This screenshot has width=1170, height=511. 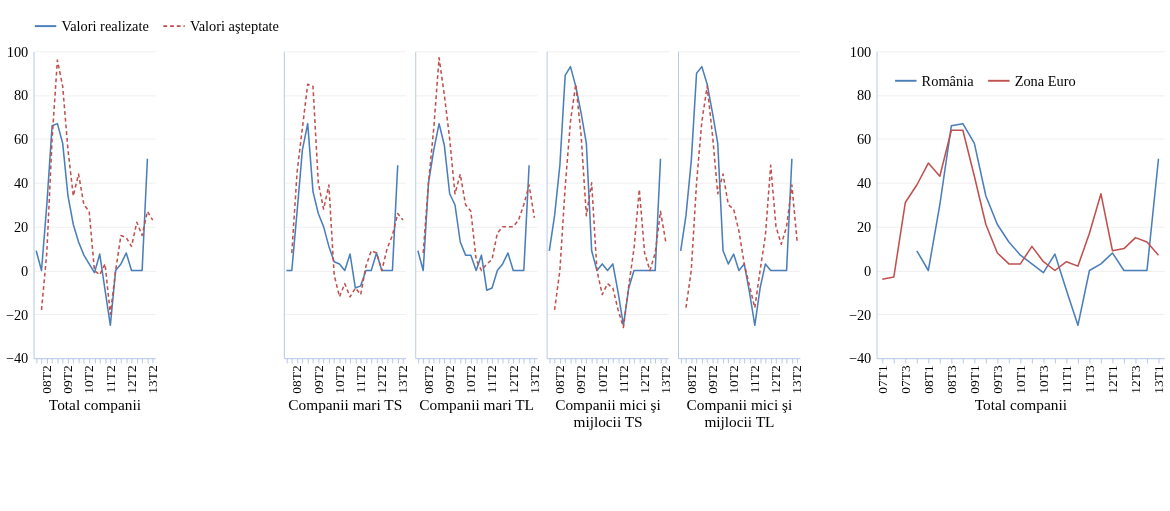 I want to click on x-tick-label: 13T1, so click(x=1158, y=379).